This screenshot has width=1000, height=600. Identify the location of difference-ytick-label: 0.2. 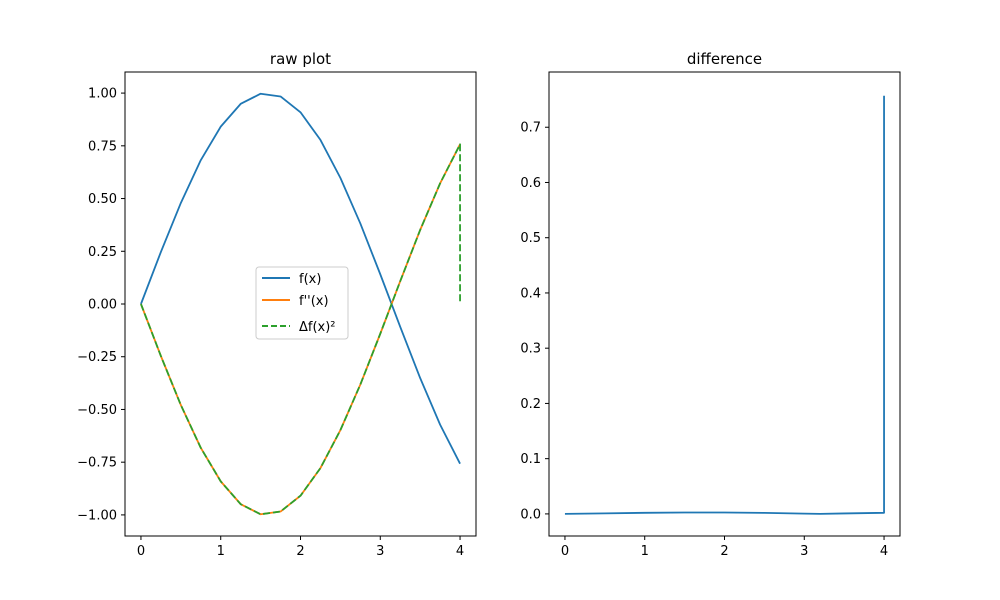
(530, 404).